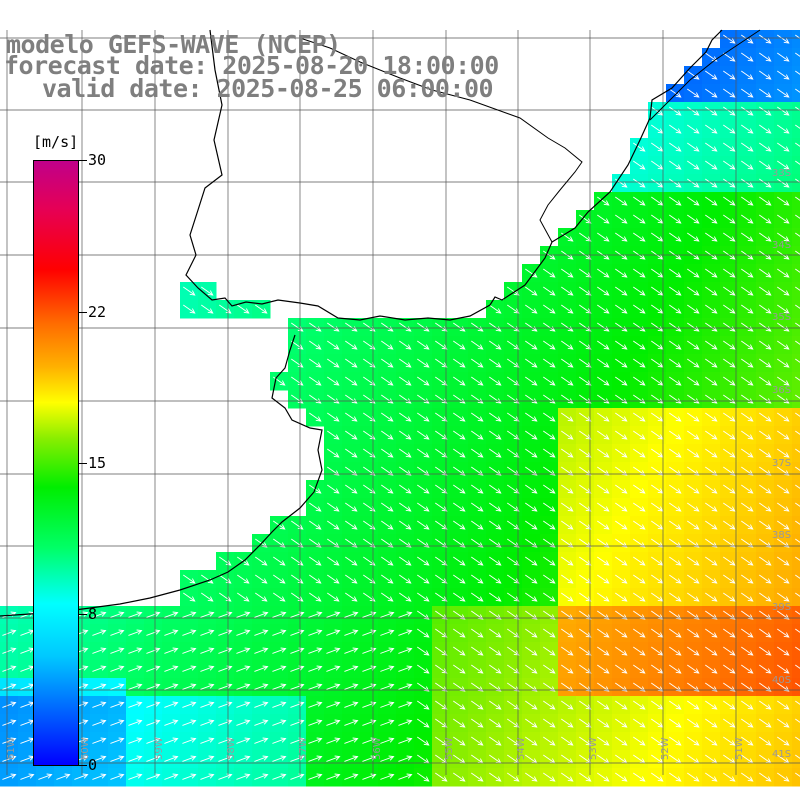  Describe the element at coordinates (781, 390) in the screenshot. I see `latitude-label: 36S` at that location.